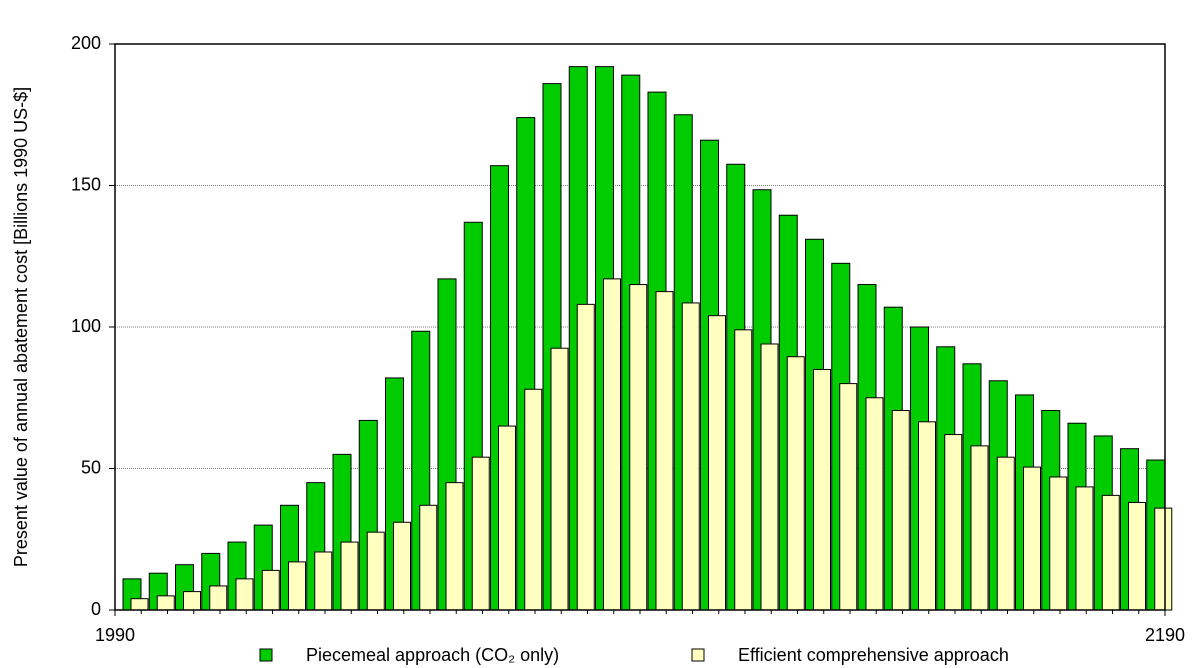 This screenshot has height=668, width=1199. What do you see at coordinates (86, 43) in the screenshot?
I see `y-tick-label: 200` at bounding box center [86, 43].